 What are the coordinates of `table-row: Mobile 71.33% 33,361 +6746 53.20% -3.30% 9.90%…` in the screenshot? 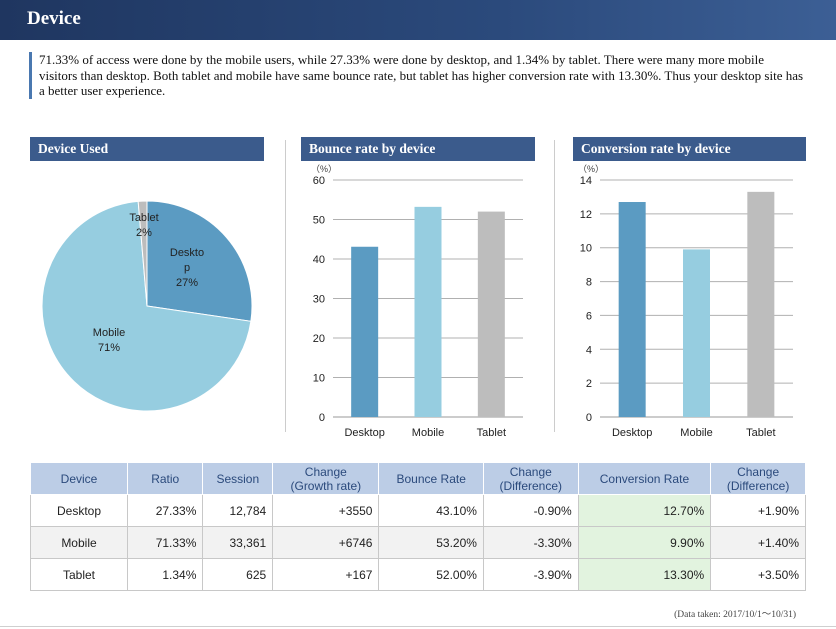 It's located at (418, 542).